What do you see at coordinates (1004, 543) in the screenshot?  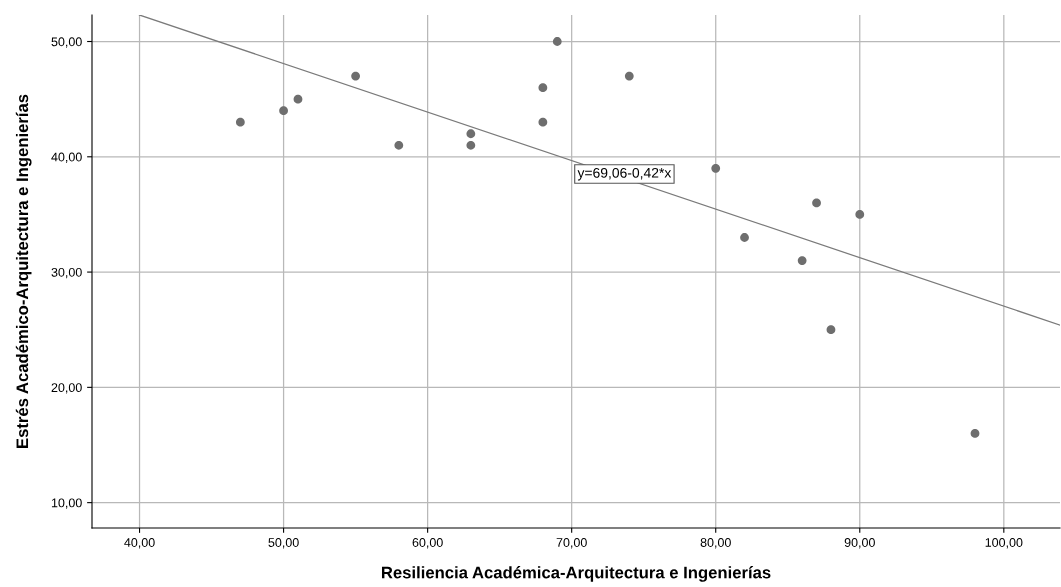 I see `x-tick-label: 100,00` at bounding box center [1004, 543].